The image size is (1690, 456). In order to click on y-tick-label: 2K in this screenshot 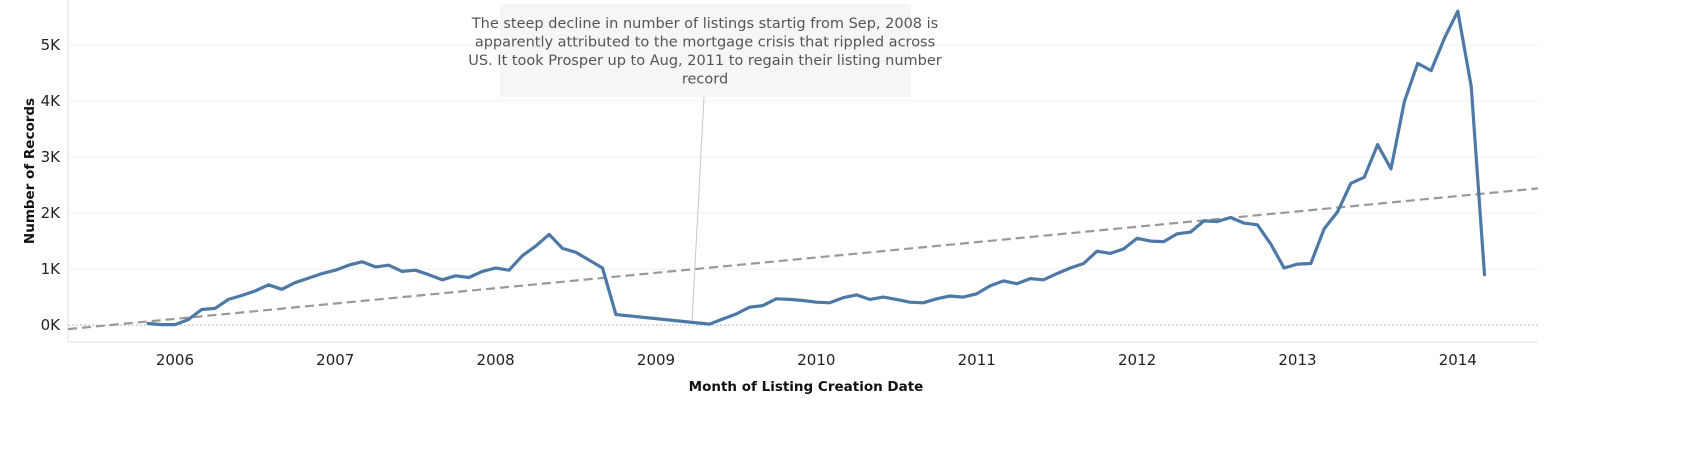, I will do `click(51, 213)`.